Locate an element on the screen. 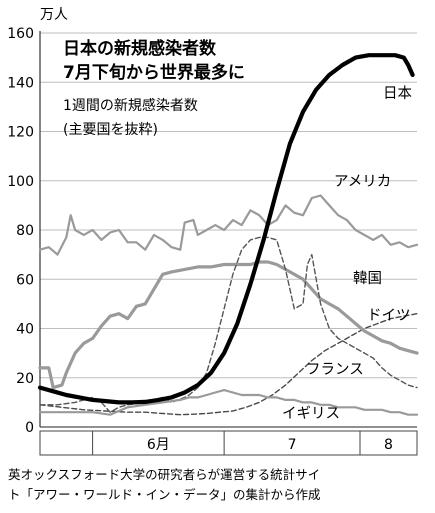 Image resolution: width=435 pixels, height=513 pixels. chart-subtitle: 1週間の新規感染者数 (主要国を抜粋) is located at coordinates (130, 117).